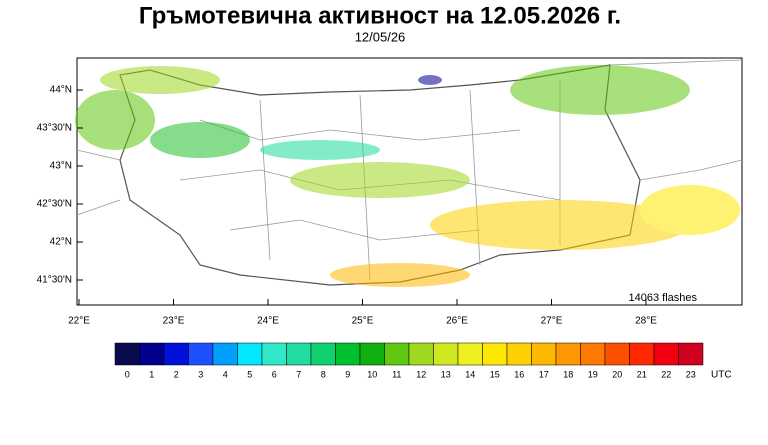  Describe the element at coordinates (54, 280) in the screenshot. I see `lat-label: 41°30'N` at that location.